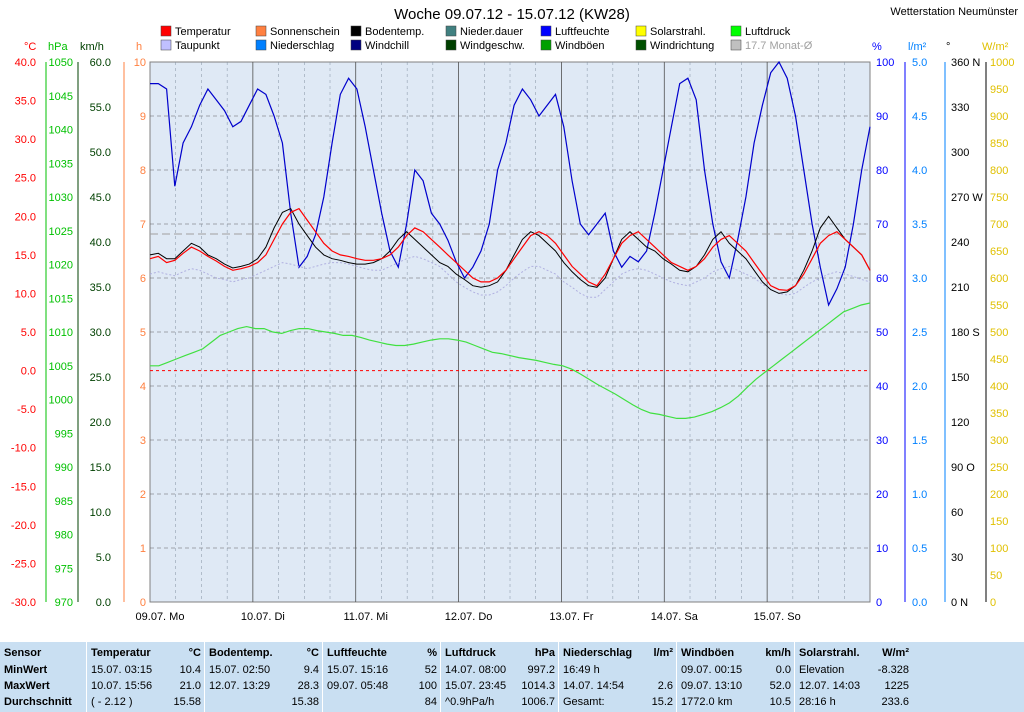 The image size is (1024, 712). Describe the element at coordinates (143, 495) in the screenshot. I see `sun-tick: 2` at that location.